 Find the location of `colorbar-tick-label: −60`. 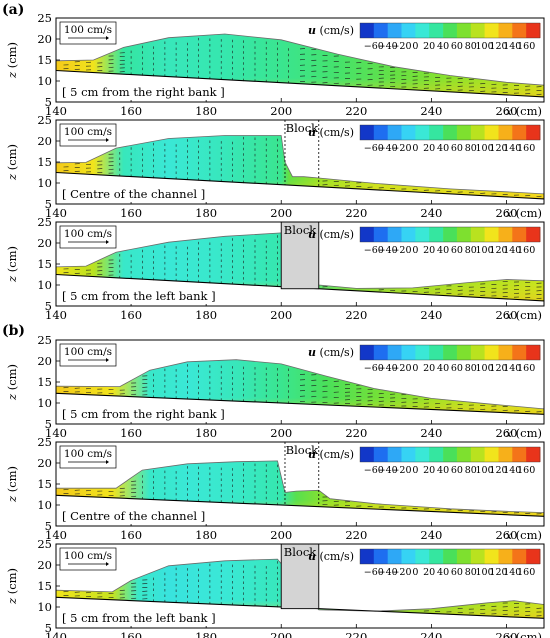

colorbar-tick-label: −60 is located at coordinates (374, 572).